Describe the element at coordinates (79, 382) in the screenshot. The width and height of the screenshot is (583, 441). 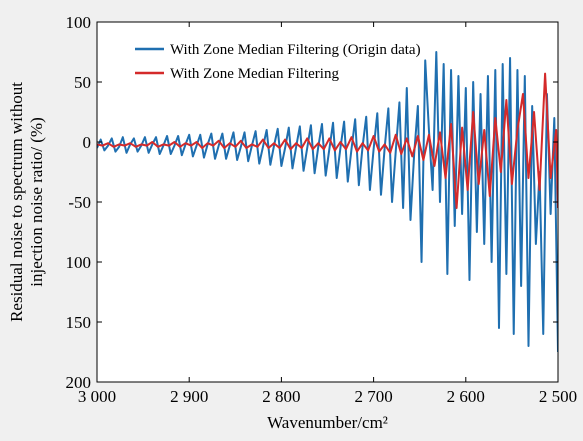
I see `y-tick-label: 200` at that location.